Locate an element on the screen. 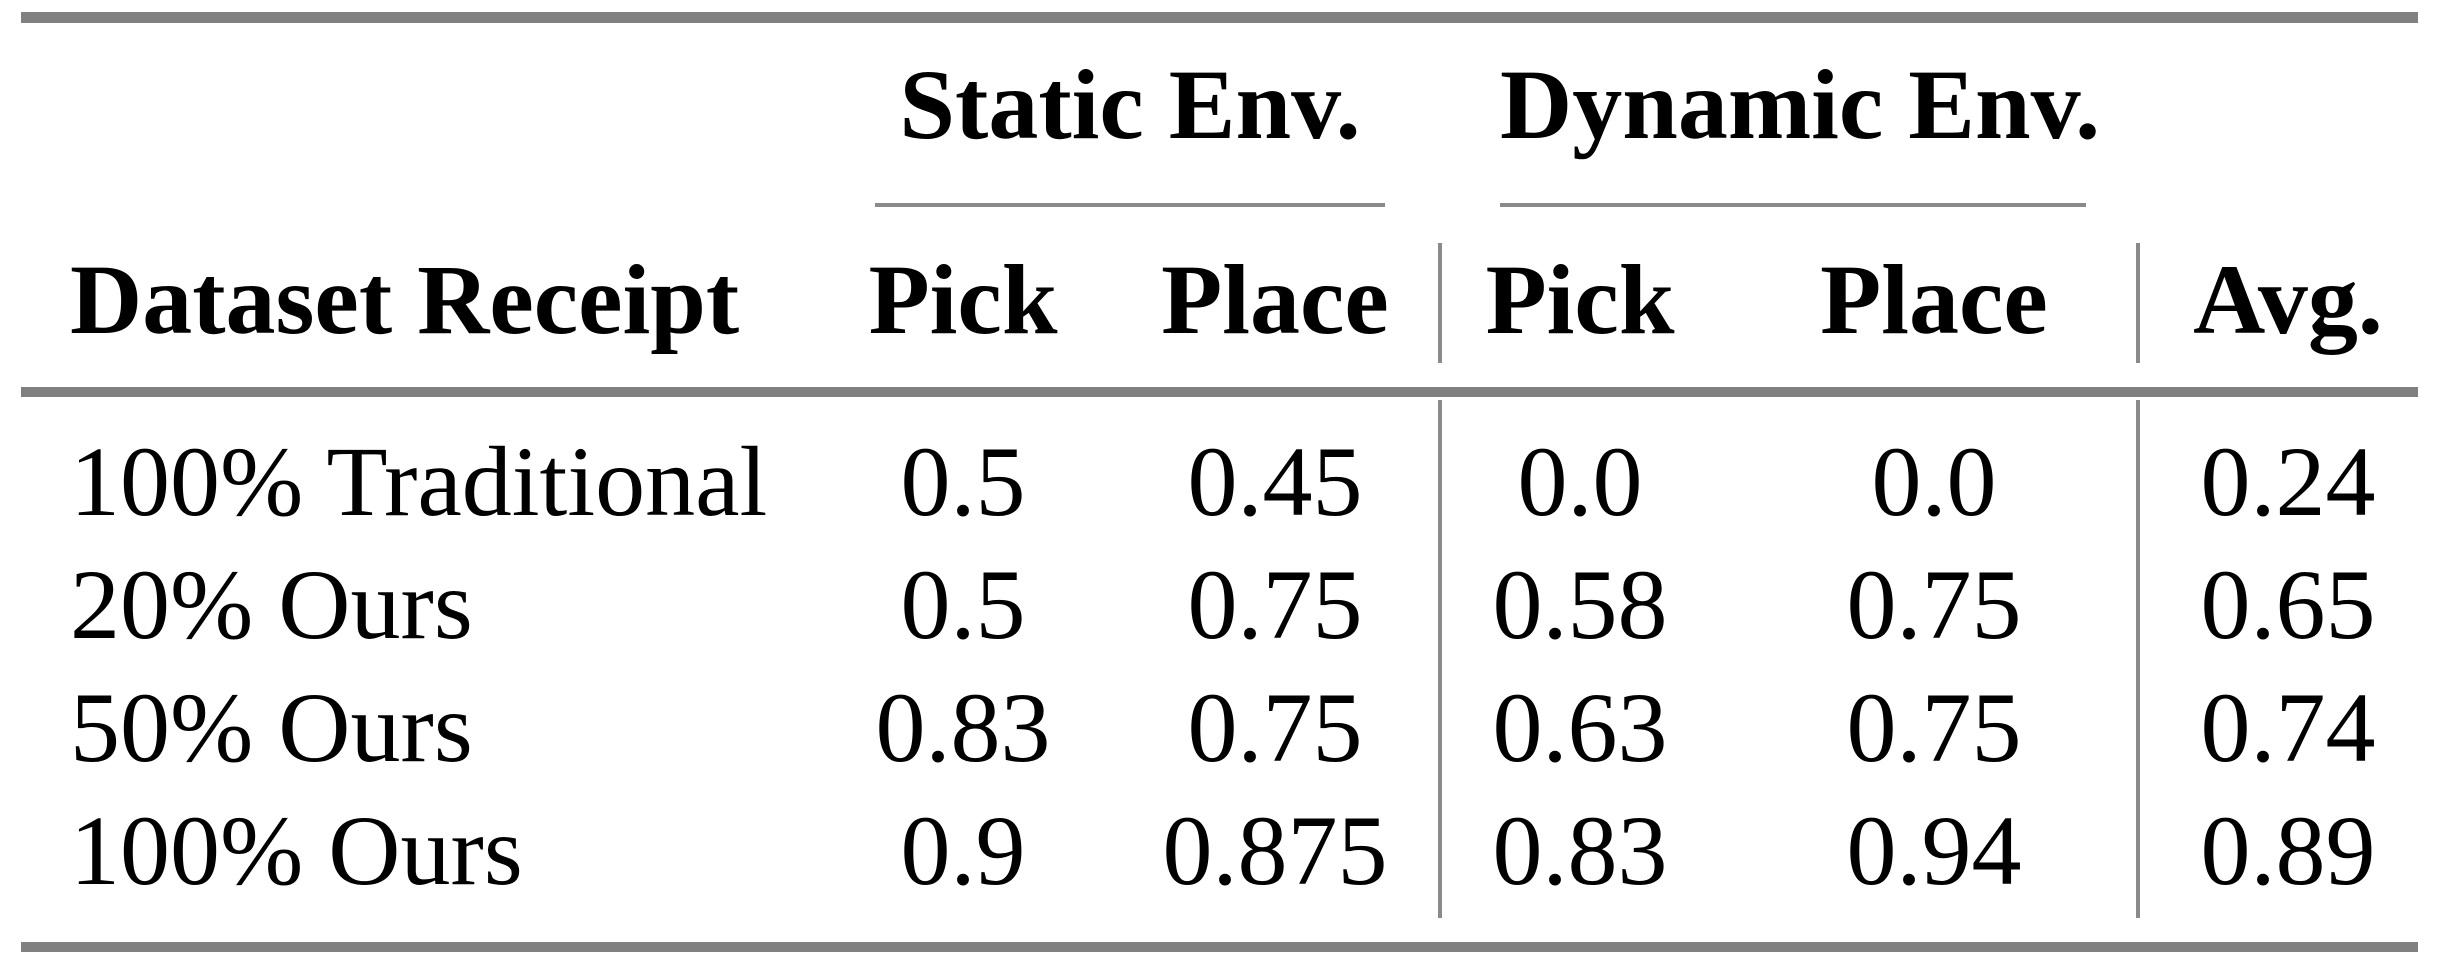  group-header-dynamic-env: Dynamic Env. is located at coordinates (1800, 104).